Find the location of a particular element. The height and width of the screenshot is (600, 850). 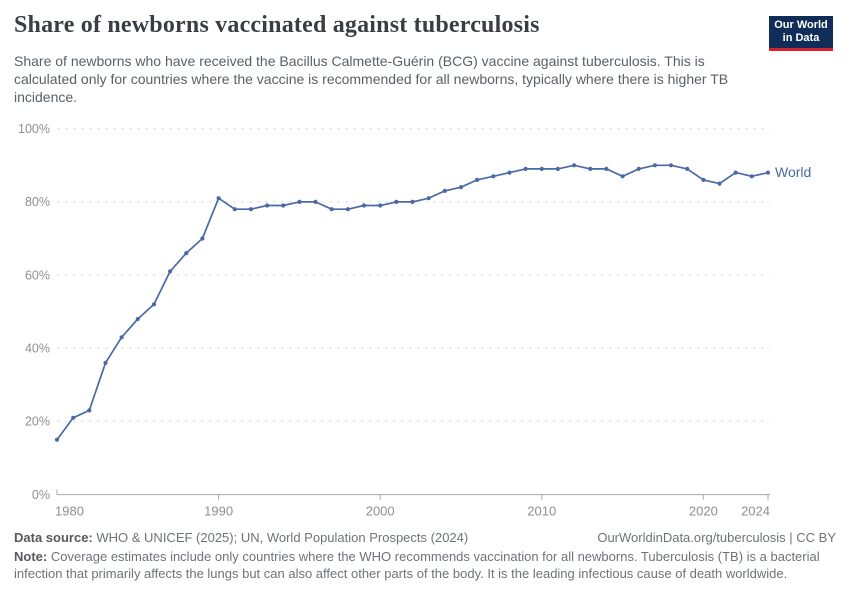

x-axis-label: 2024 is located at coordinates (755, 511).